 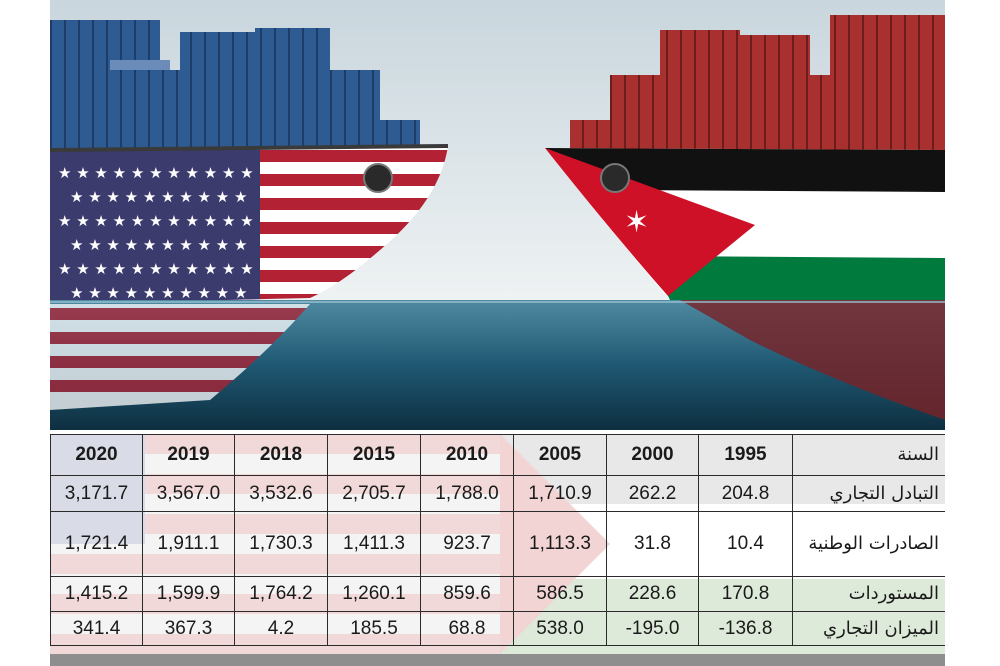 I want to click on table-cell: 10.4, so click(x=745, y=544).